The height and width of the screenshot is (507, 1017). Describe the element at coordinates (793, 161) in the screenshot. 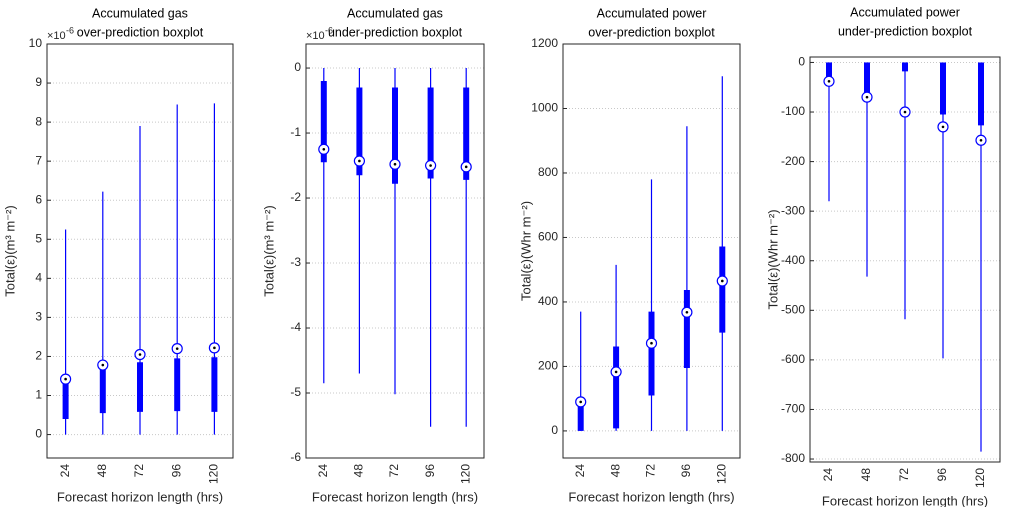

I see `y-tick-label: -200` at that location.